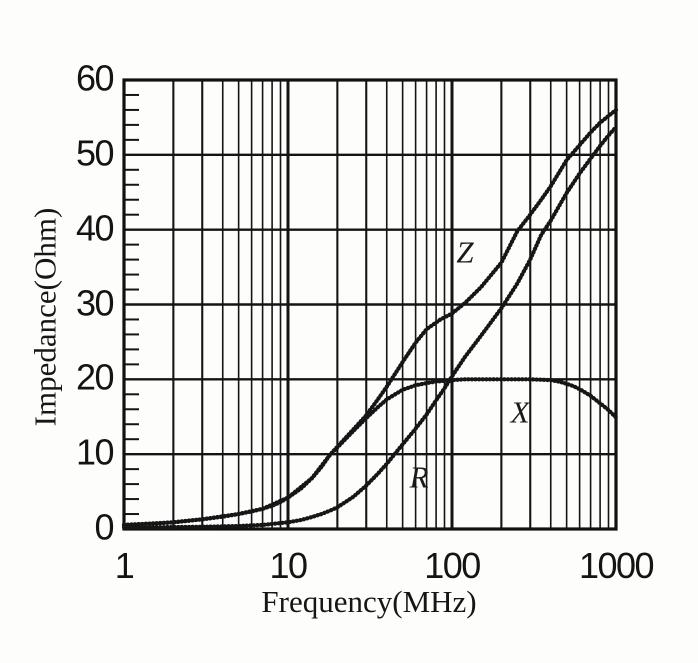 This screenshot has width=698, height=663. I want to click on y-tick-label-0: 0, so click(104, 527).